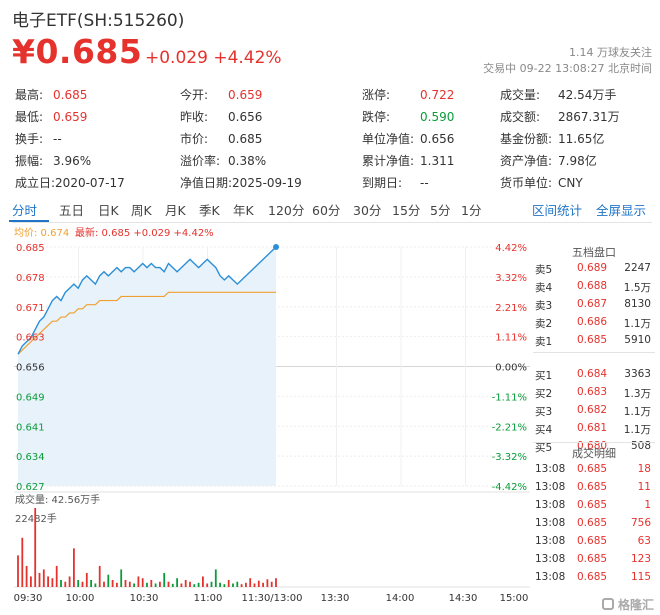  I want to click on tab-period: 分时, so click(25, 210).